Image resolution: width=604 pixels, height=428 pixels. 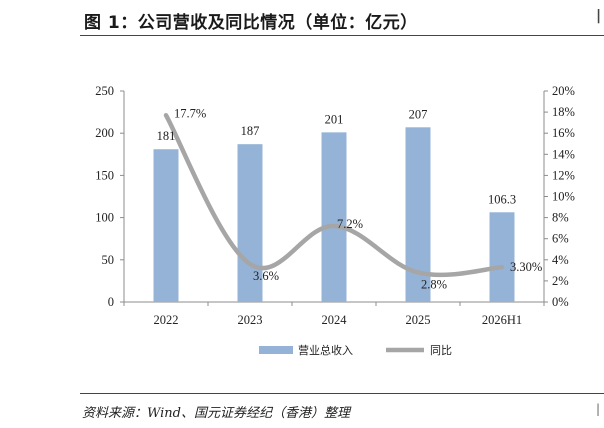 I want to click on line-data-label: 3.6%, so click(x=266, y=276).